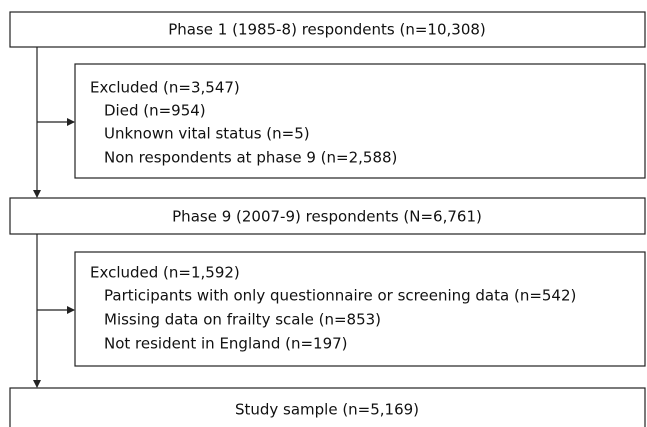 This screenshot has width=647, height=427. I want to click on box-item: Unknown vital status (n=5), so click(207, 134).